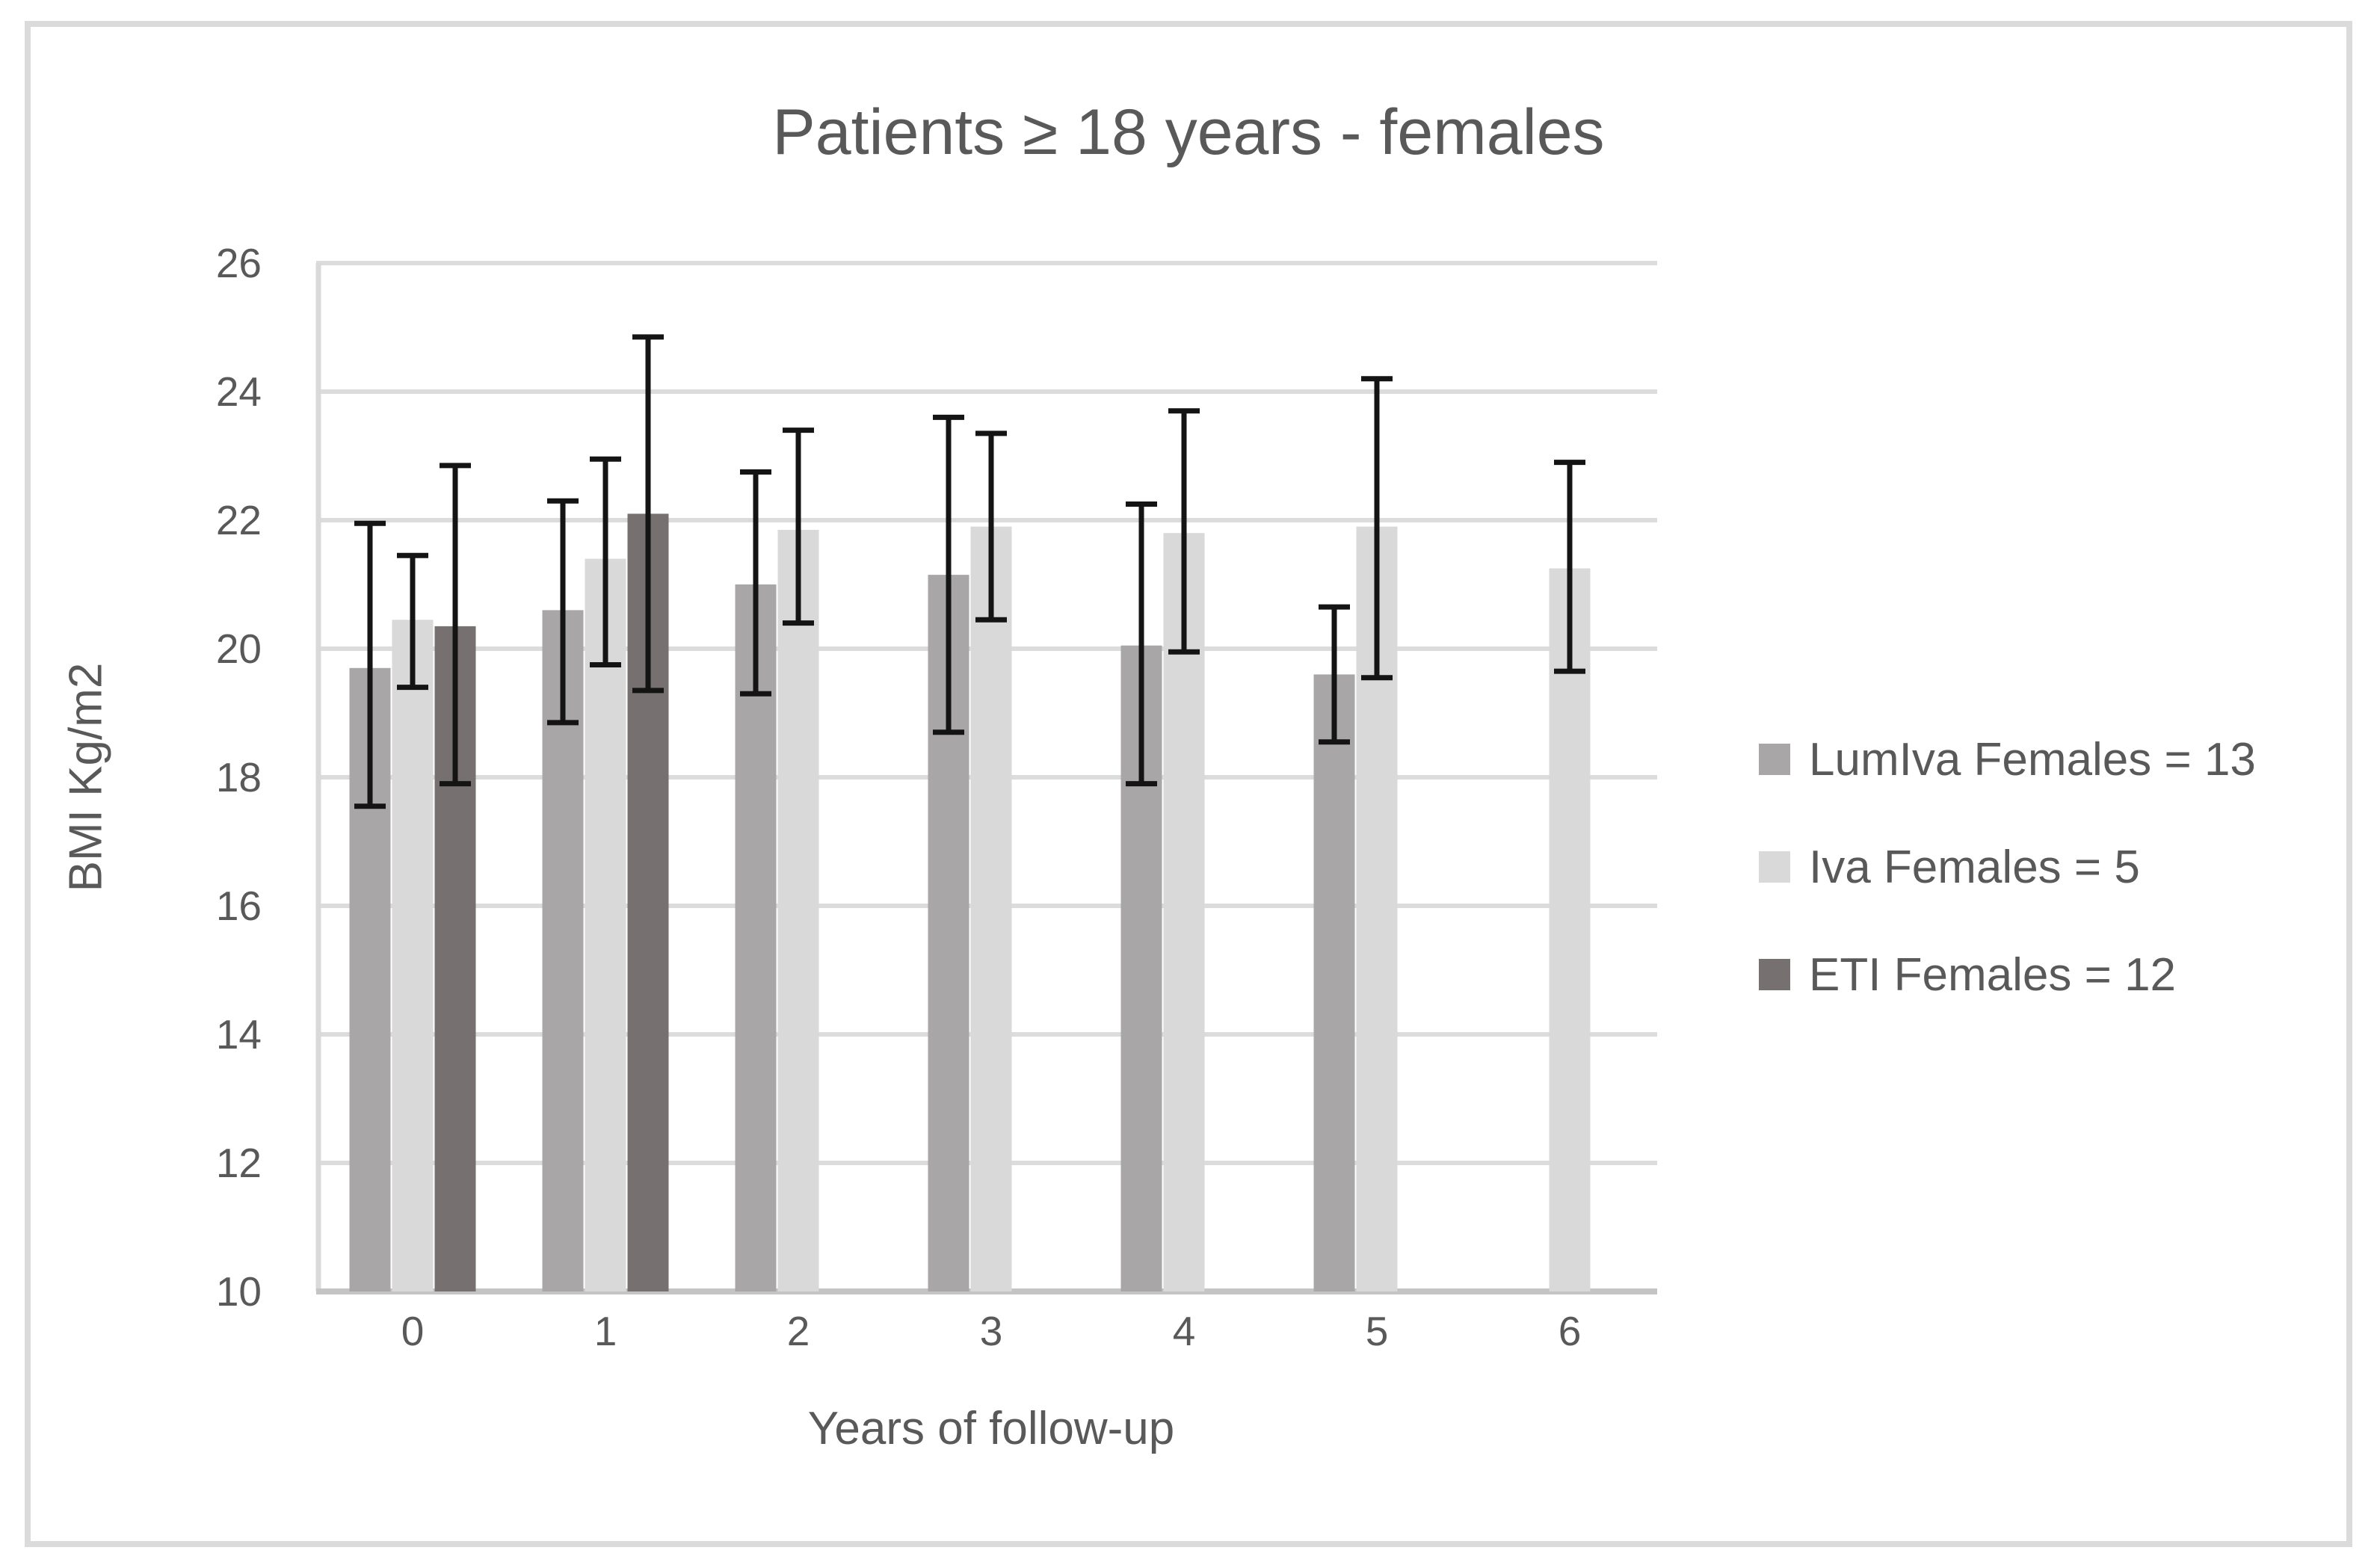 This screenshot has height=1568, width=2377. Describe the element at coordinates (992, 1331) in the screenshot. I see `x-tick-label: 3` at that location.